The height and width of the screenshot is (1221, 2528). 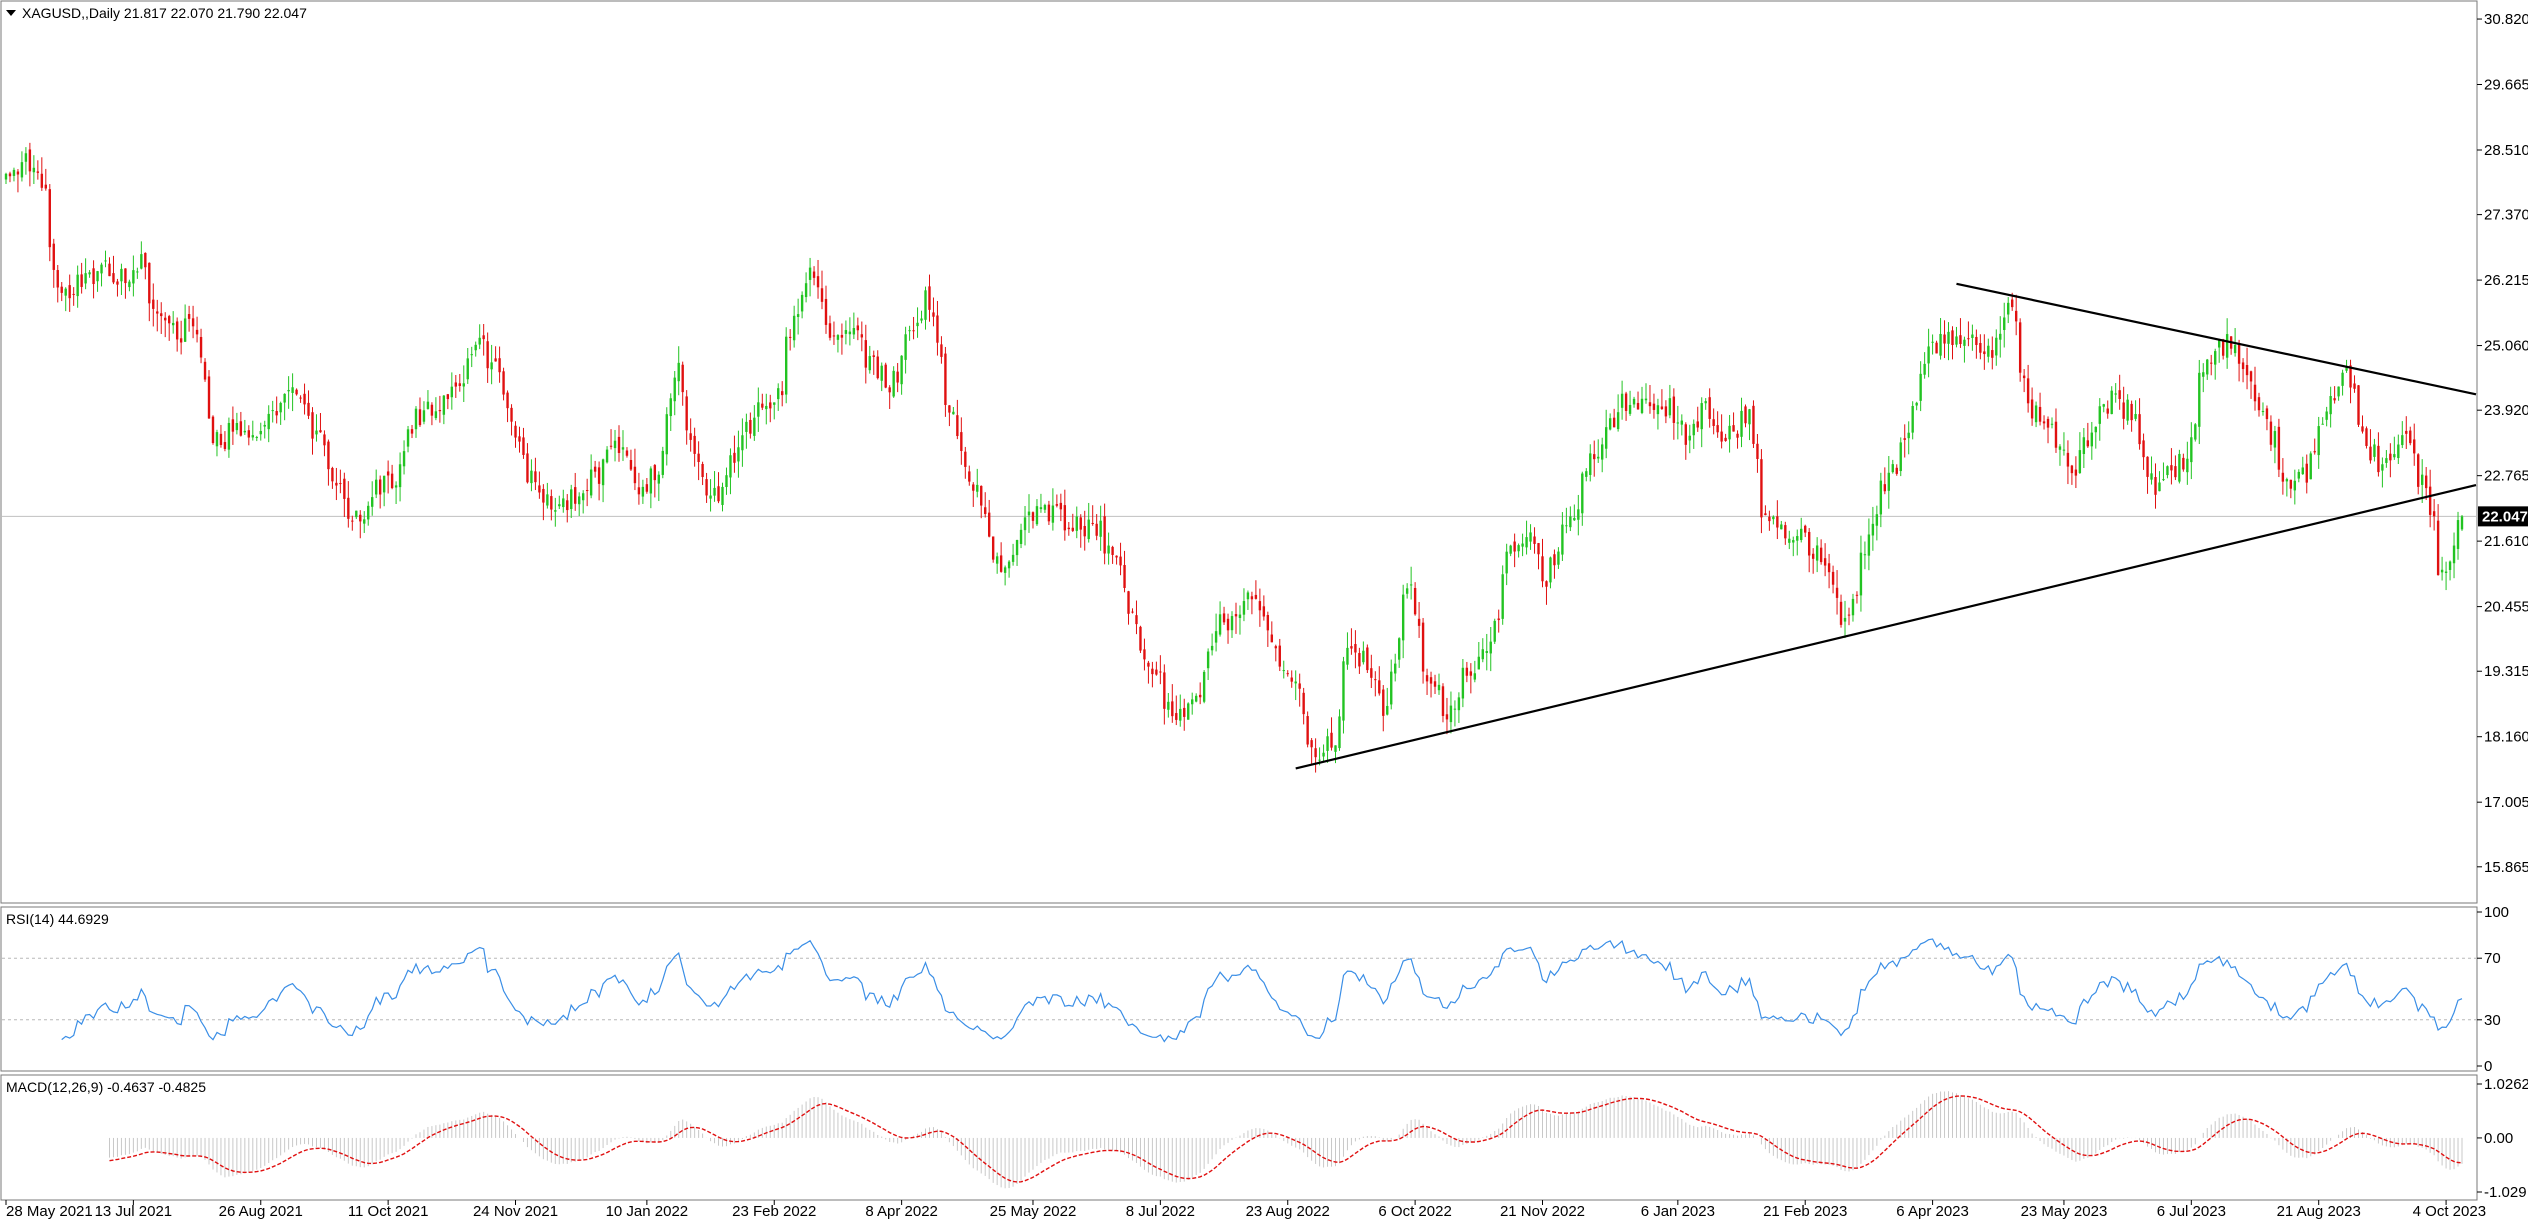 What do you see at coordinates (1239, 1137) in the screenshot?
I see `macd-panel: MACD(12,26,9) -0.4637 -0.4825` at bounding box center [1239, 1137].